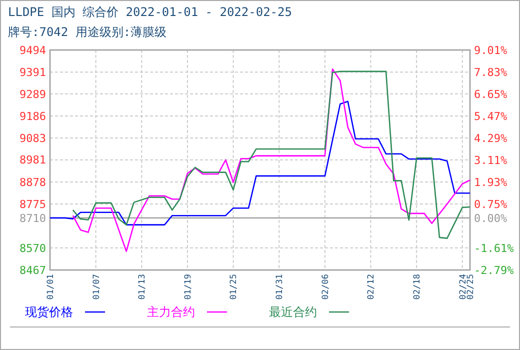 Image resolution: width=520 pixels, height=350 pixels. I want to click on x-tick-label: 02/25, so click(471, 287).